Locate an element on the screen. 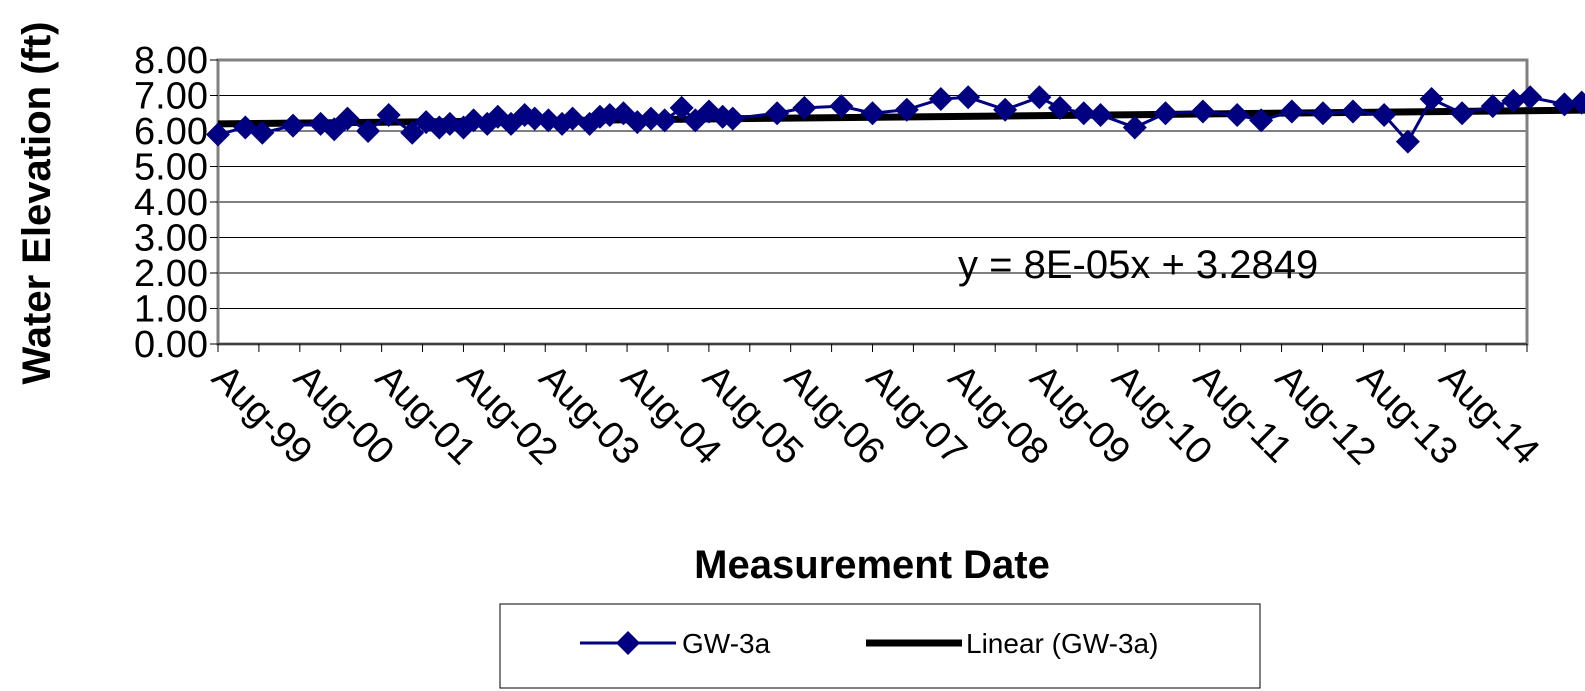  y-axis-ticks: 0.001.002.003.004.005.006.007.008.00 is located at coordinates (176, 203).